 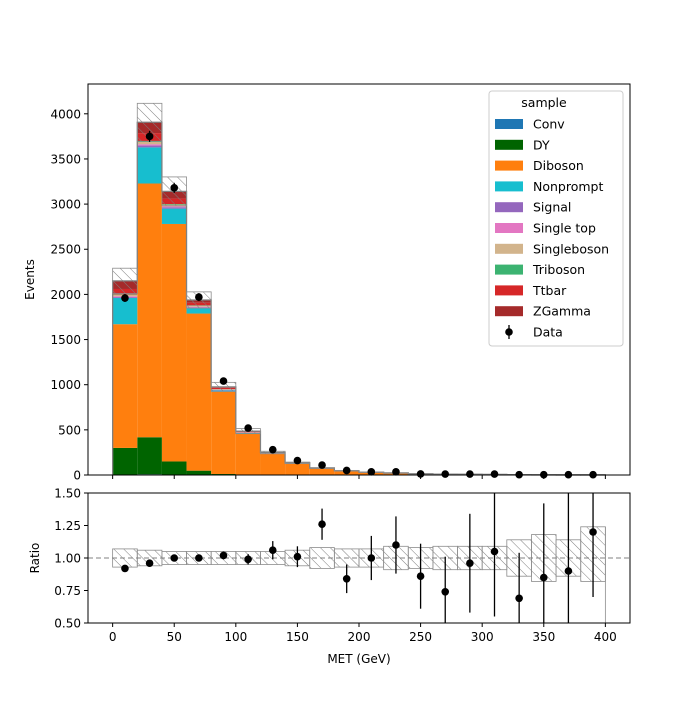 What do you see at coordinates (605, 637) in the screenshot?
I see `ratio-xtick-label-8: 400` at bounding box center [605, 637].